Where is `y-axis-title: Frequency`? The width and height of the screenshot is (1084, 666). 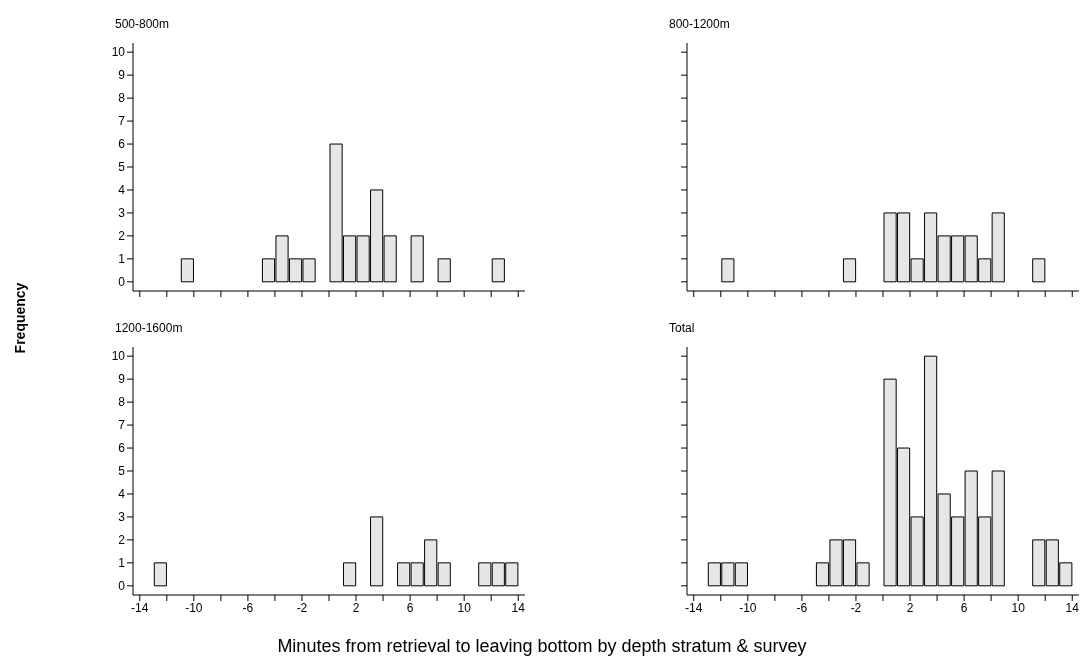
y-axis-title: Frequency is located at coordinates (20, 318).